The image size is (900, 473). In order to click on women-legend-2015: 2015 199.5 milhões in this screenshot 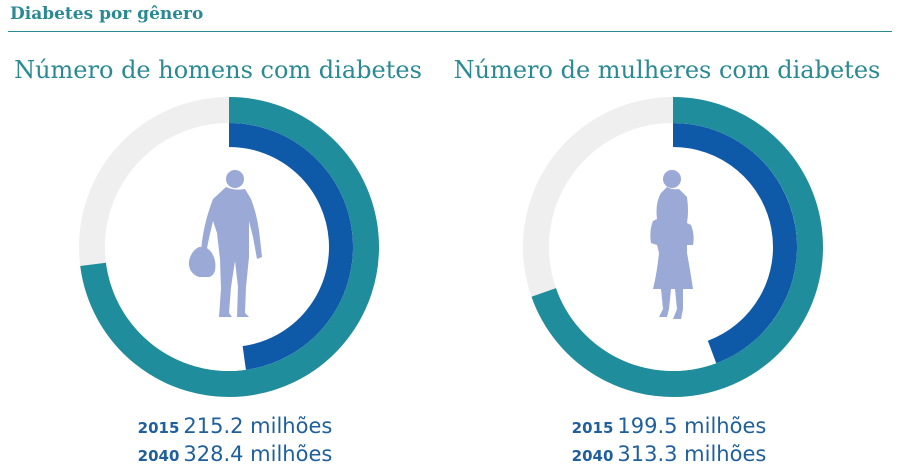, I will do `click(669, 426)`.